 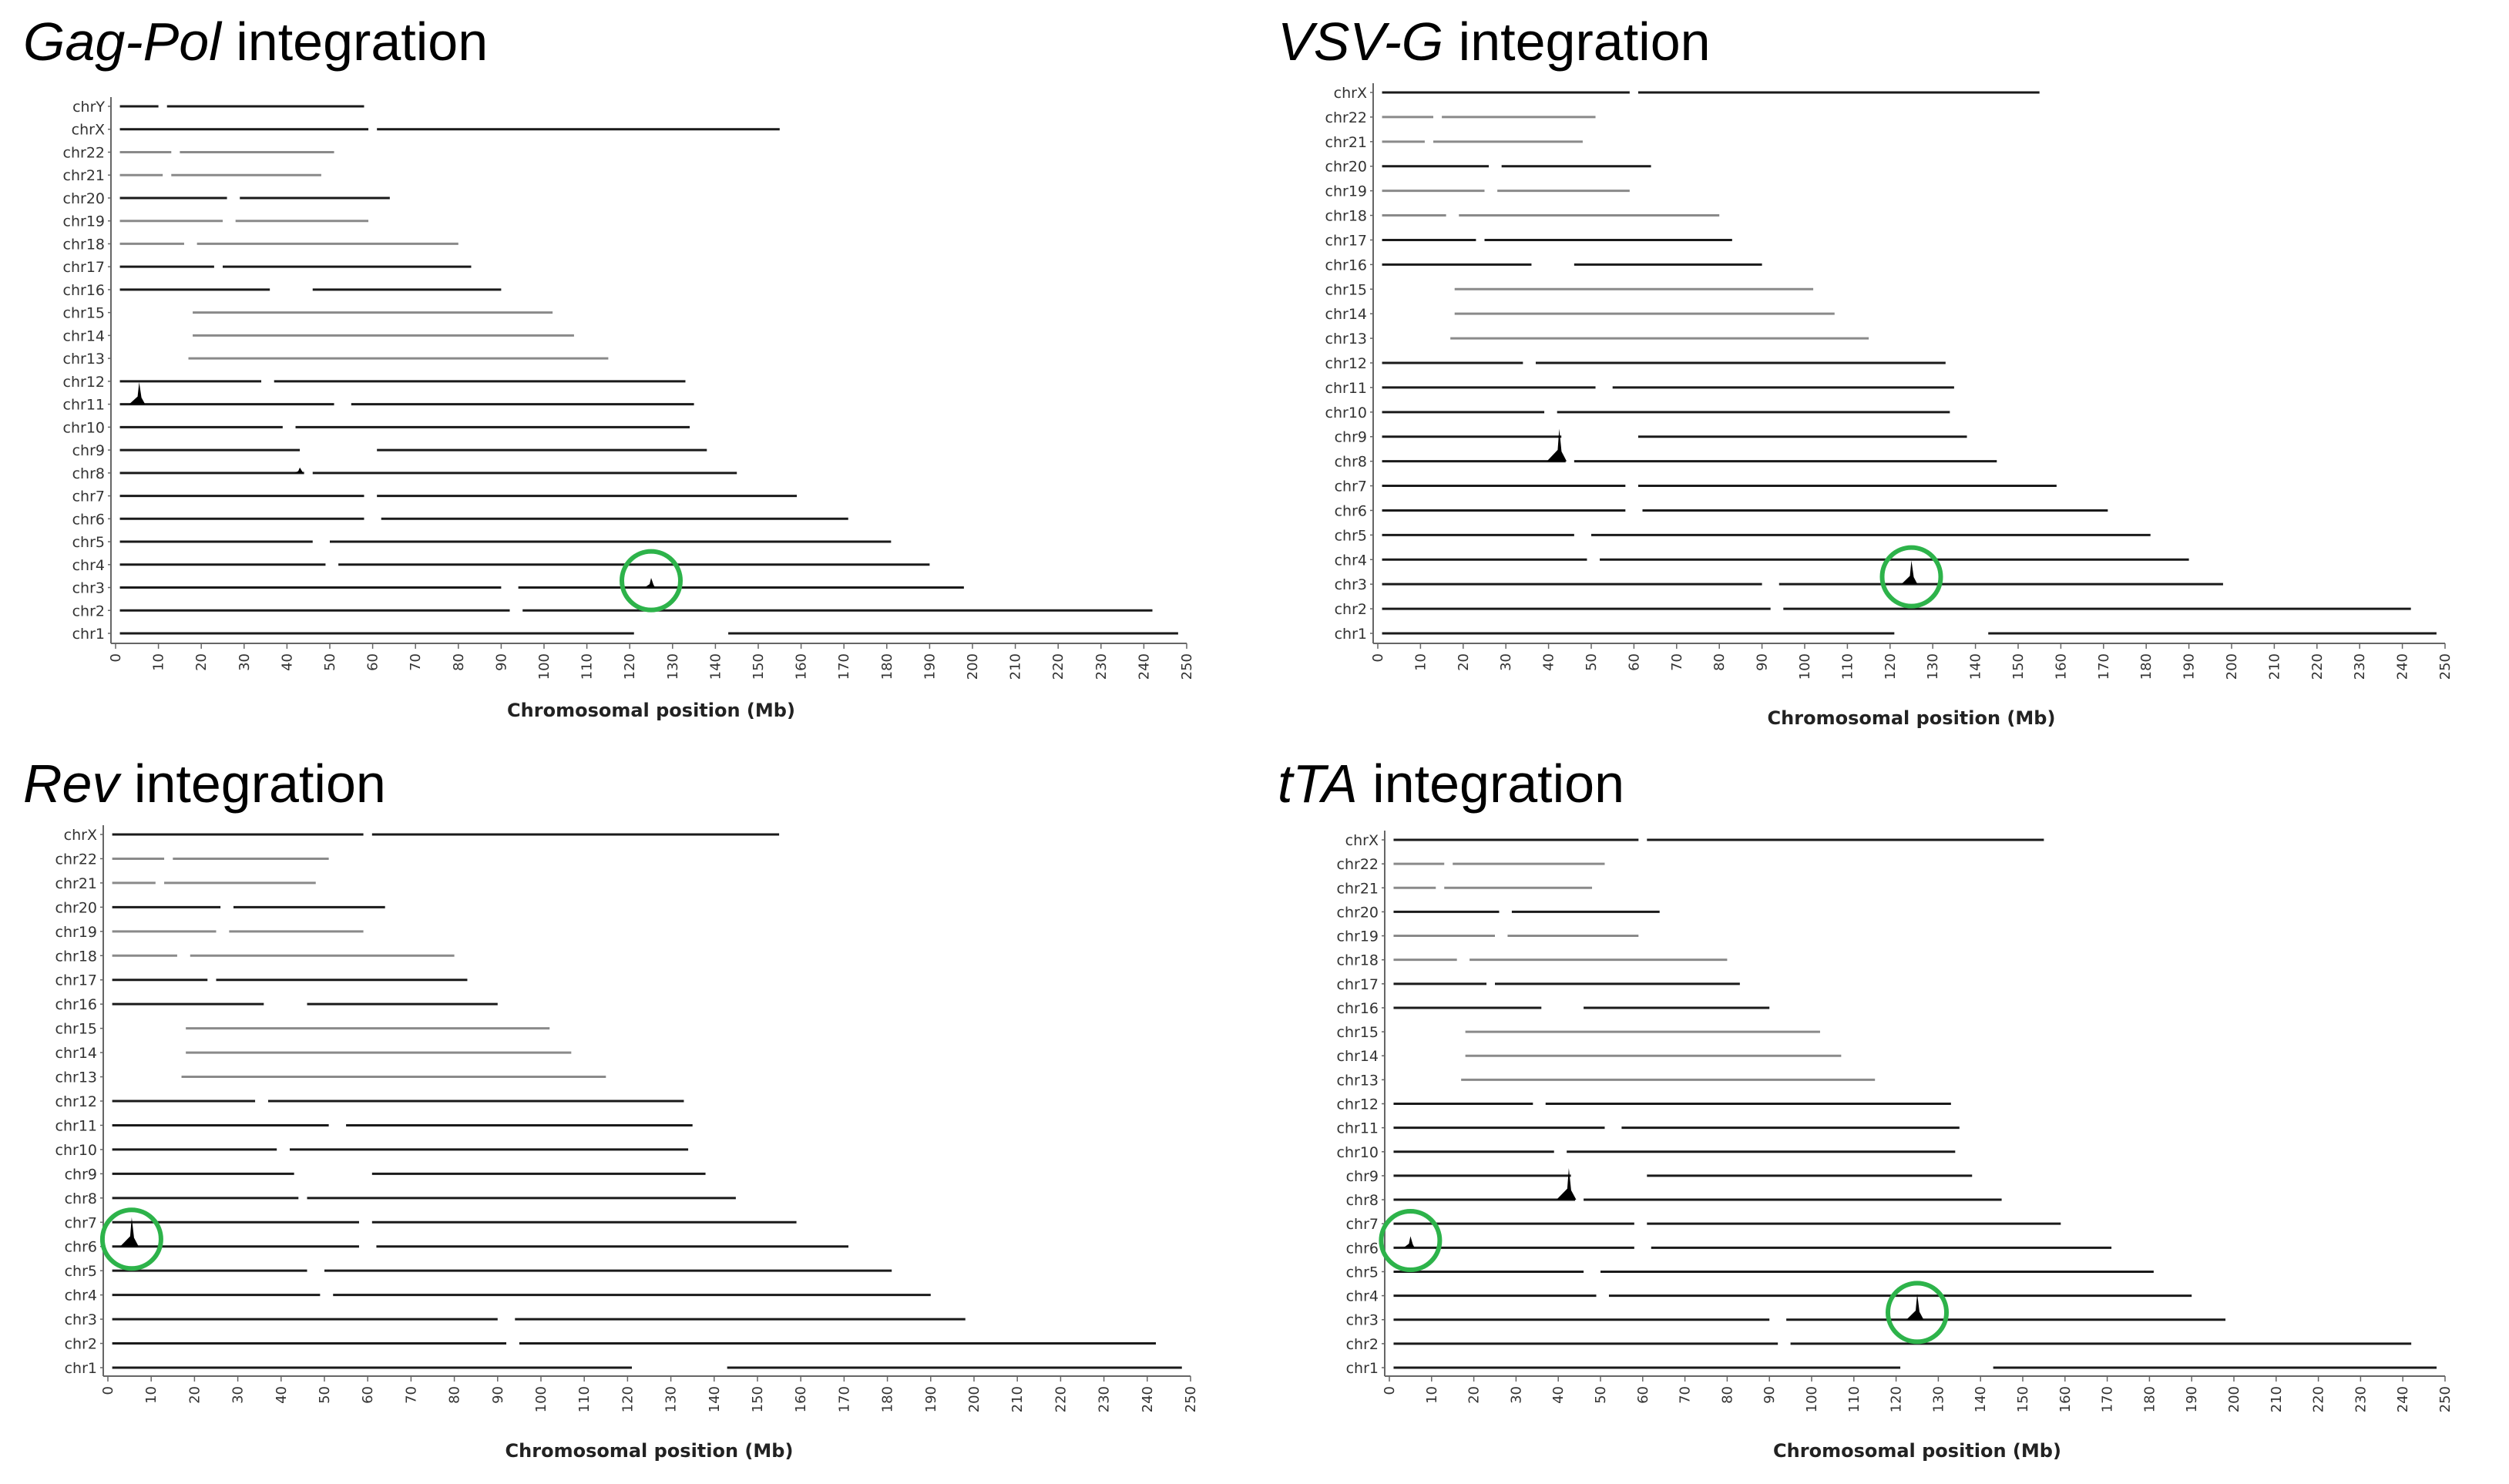 What do you see at coordinates (151, 1395) in the screenshot?
I see `x-tick-label: 10` at bounding box center [151, 1395].